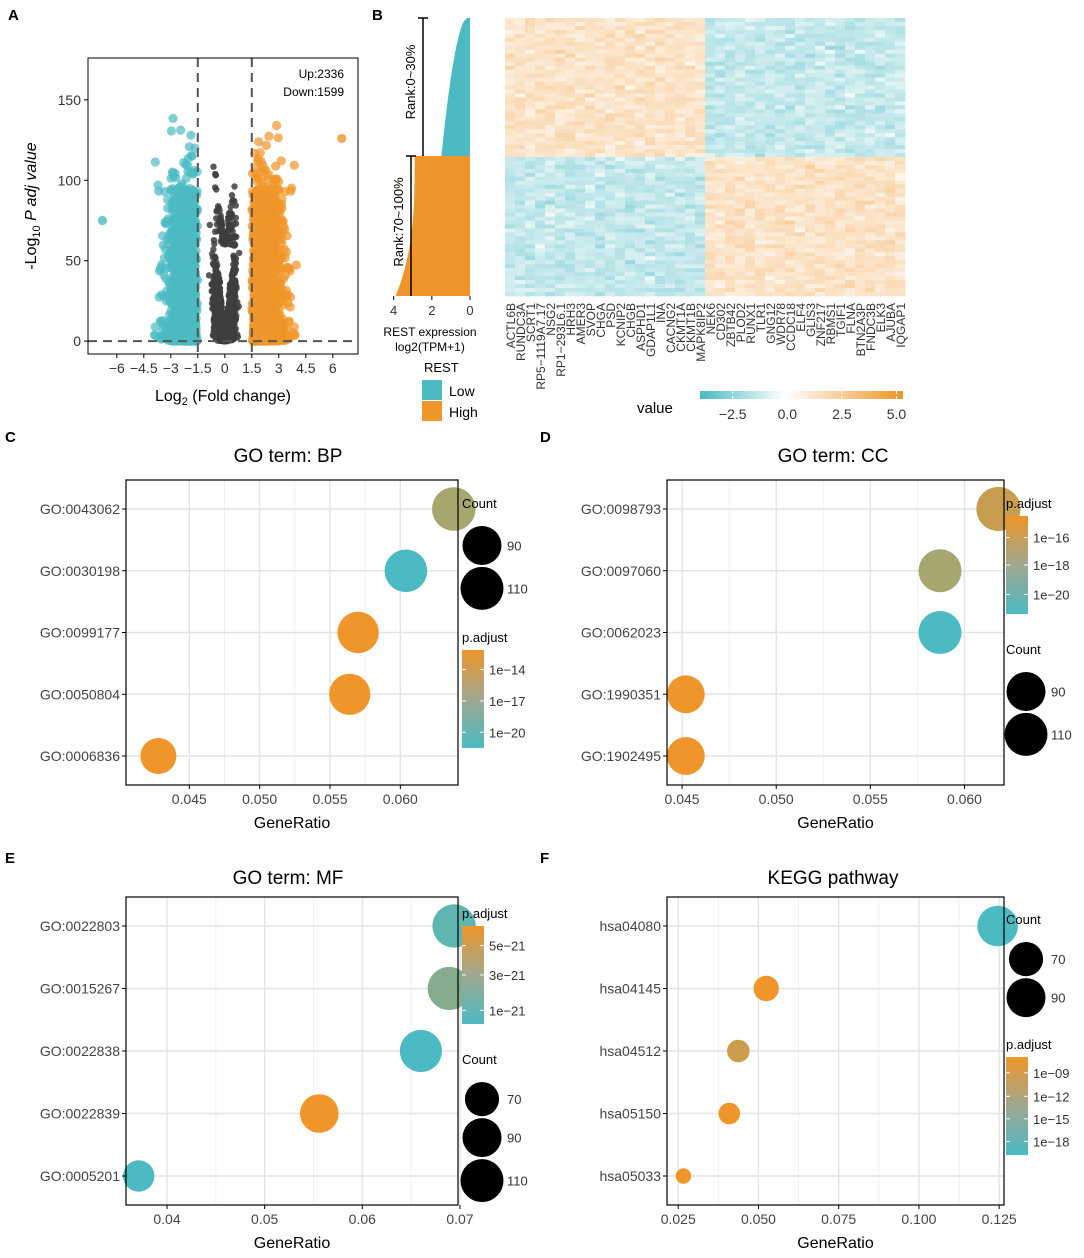 The height and width of the screenshot is (1258, 1084). What do you see at coordinates (10, 437) in the screenshot?
I see `panel-label-c: C` at bounding box center [10, 437].